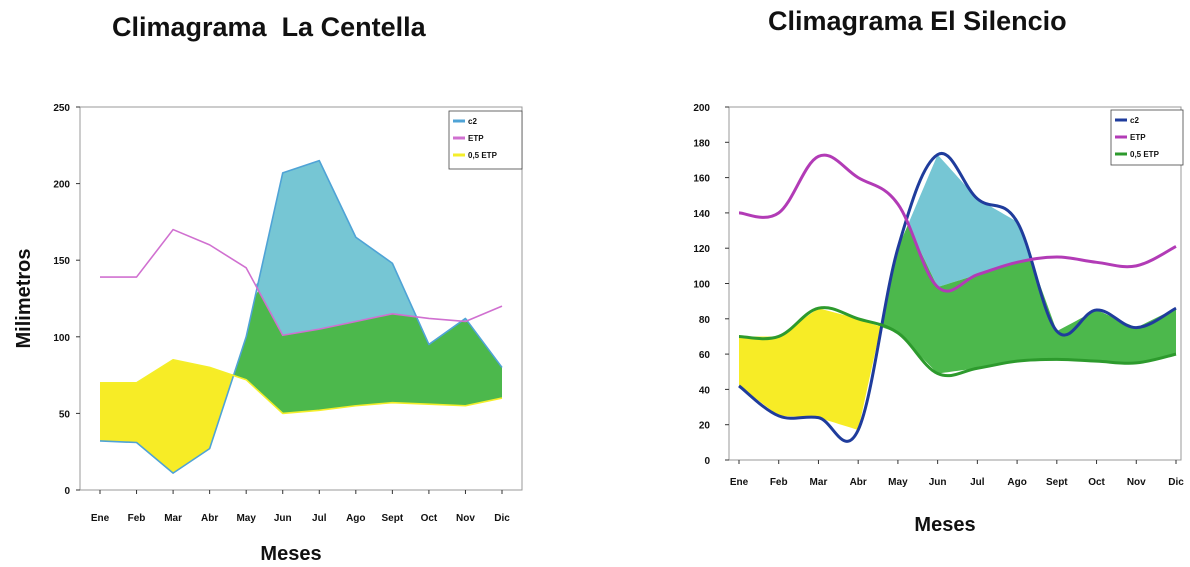 The image size is (1190, 567). I want to click on chart-title-el-silencio: Climagrama El Silencio, so click(917, 21).